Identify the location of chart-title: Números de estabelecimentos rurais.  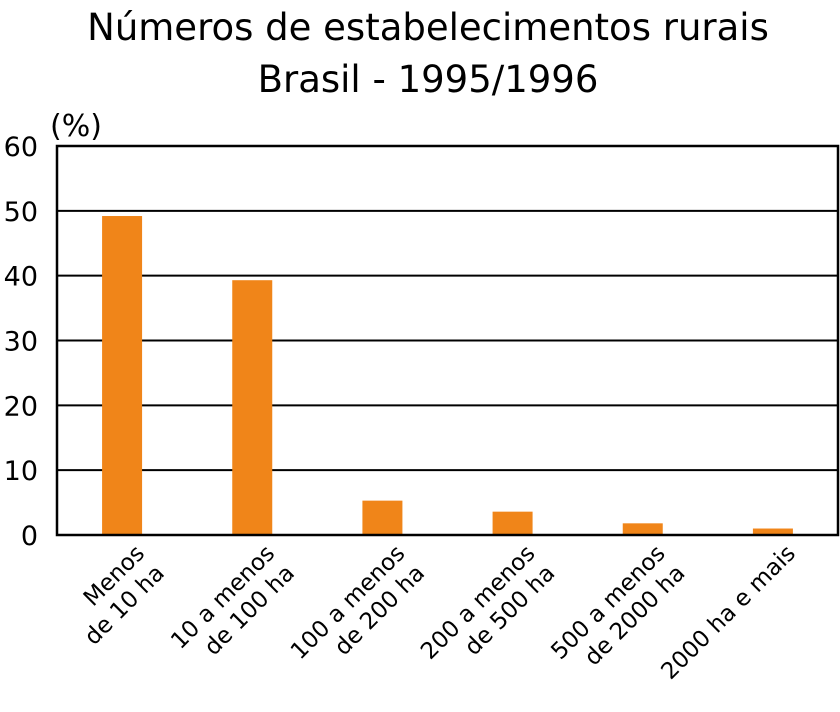
(428, 27).